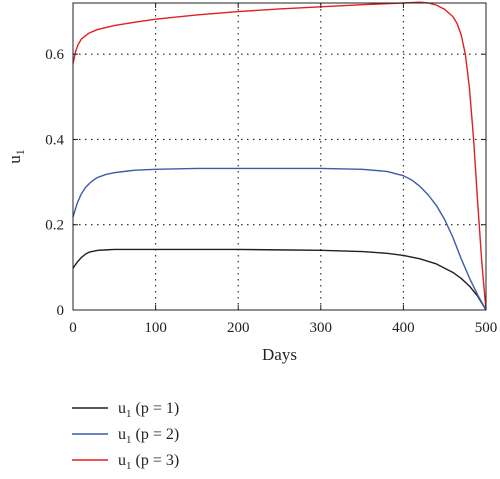 Image resolution: width=500 pixels, height=479 pixels. I want to click on y-axis-label: u1, so click(16, 156).